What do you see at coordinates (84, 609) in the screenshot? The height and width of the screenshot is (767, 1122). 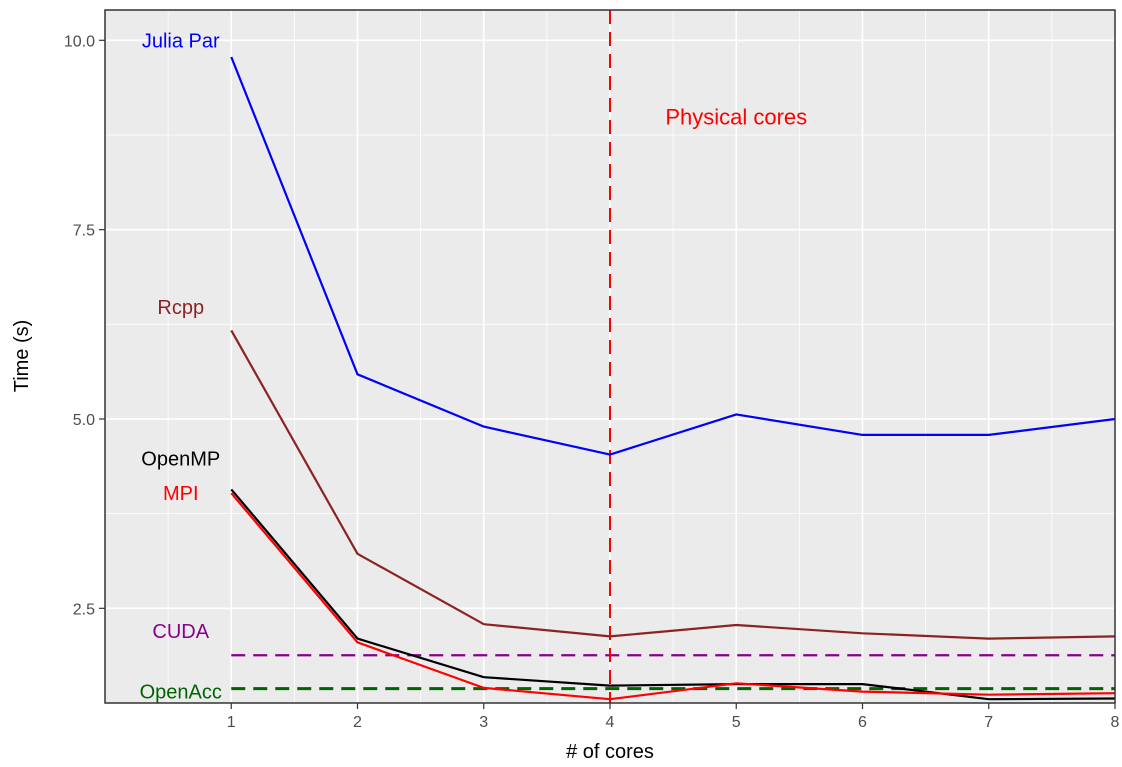 I see `y-tick-label: 2.5` at bounding box center [84, 609].